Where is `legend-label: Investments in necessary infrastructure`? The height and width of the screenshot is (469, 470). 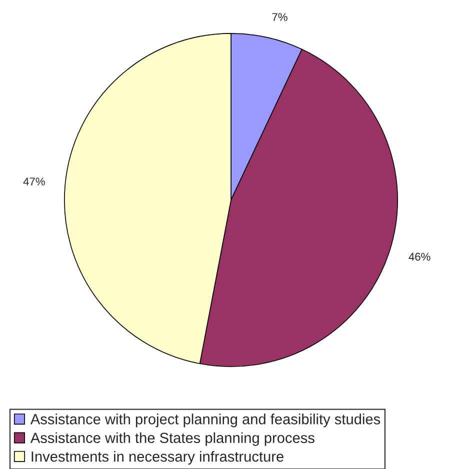 legend-label: Investments in necessary infrastructure is located at coordinates (158, 458).